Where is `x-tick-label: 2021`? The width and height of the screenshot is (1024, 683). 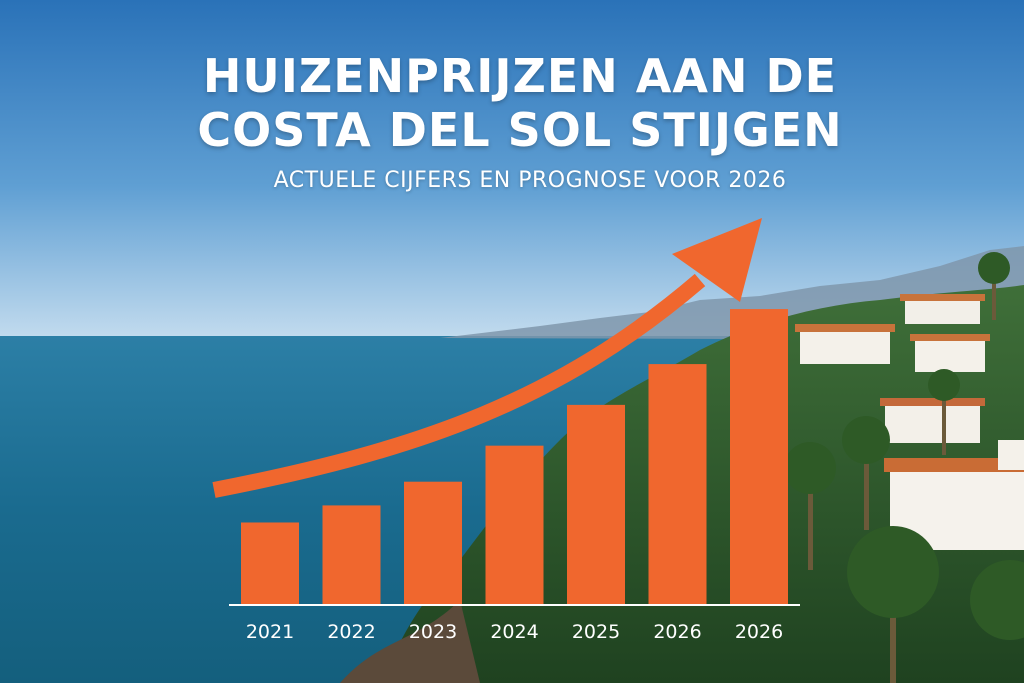
x-tick-label: 2021 is located at coordinates (270, 632).